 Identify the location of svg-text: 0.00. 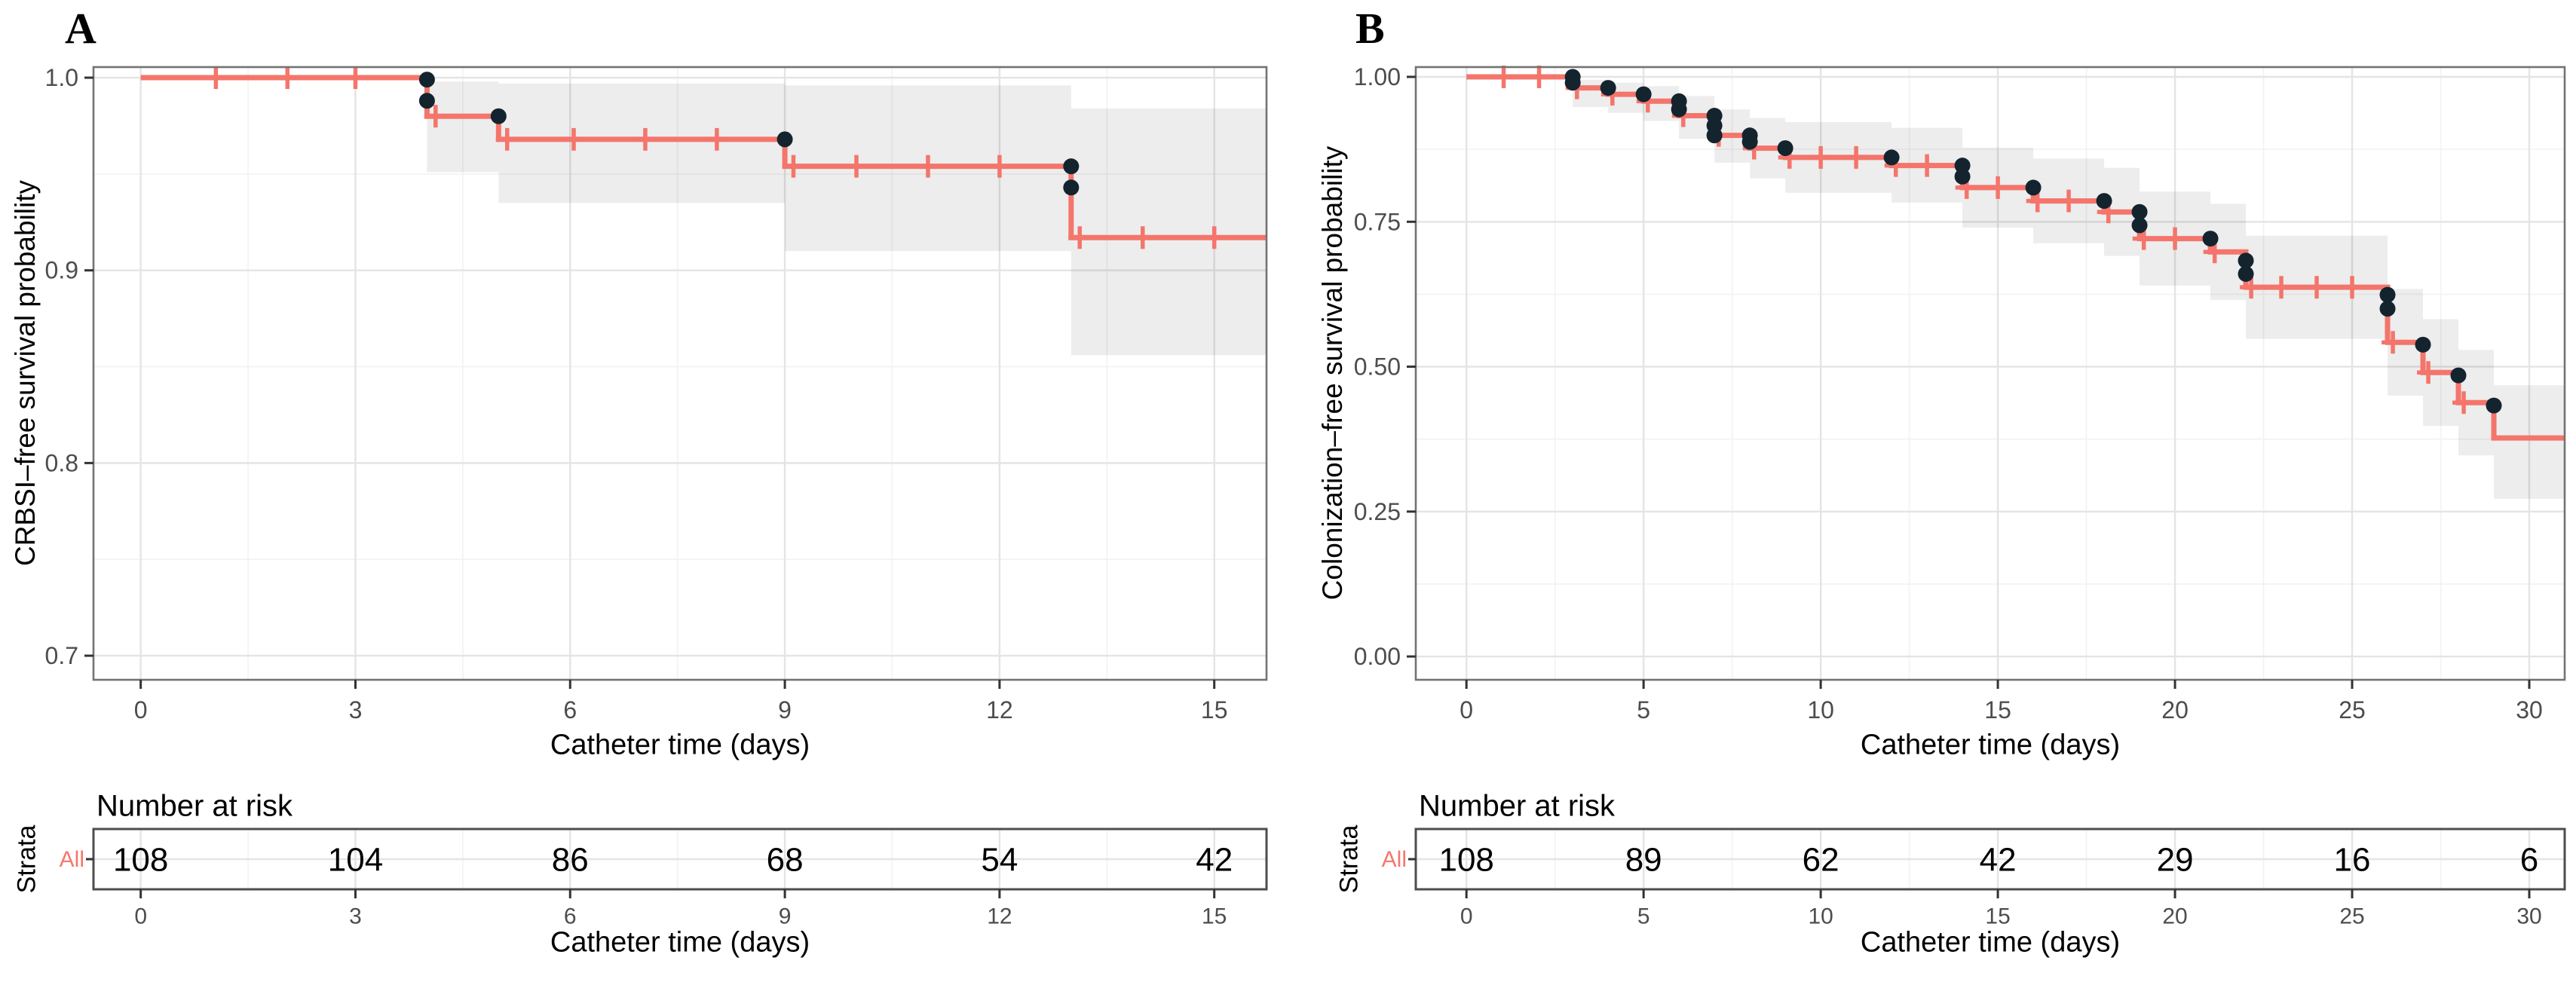
(1377, 656).